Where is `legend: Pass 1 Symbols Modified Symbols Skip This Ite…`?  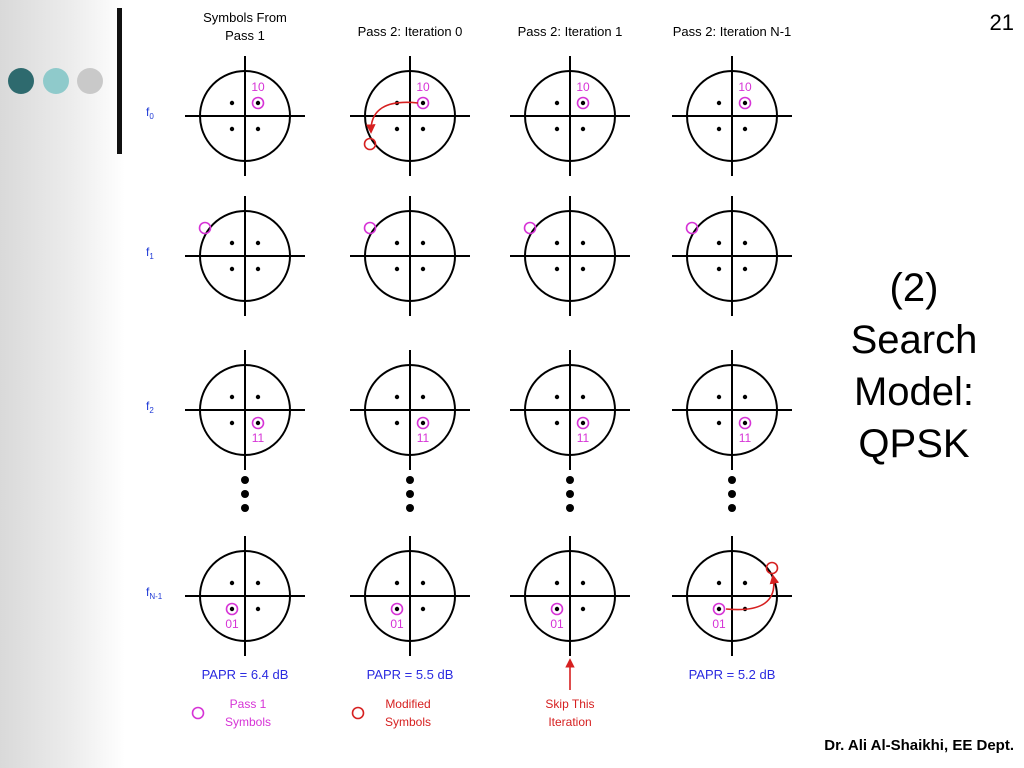 legend: Pass 1 Symbols Modified Symbols Skip This Ite… is located at coordinates (393, 693).